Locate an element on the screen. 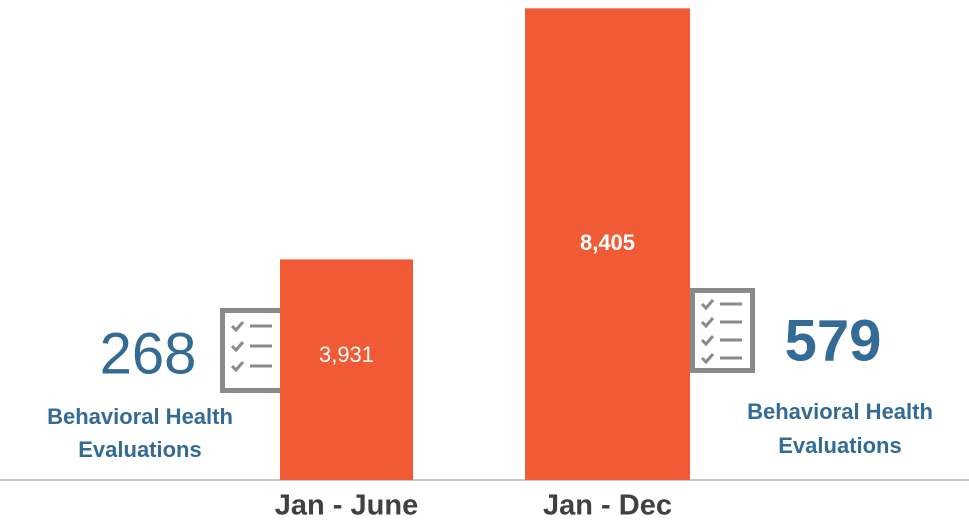 The width and height of the screenshot is (969, 527). category-label: Jan - June is located at coordinates (346, 506).